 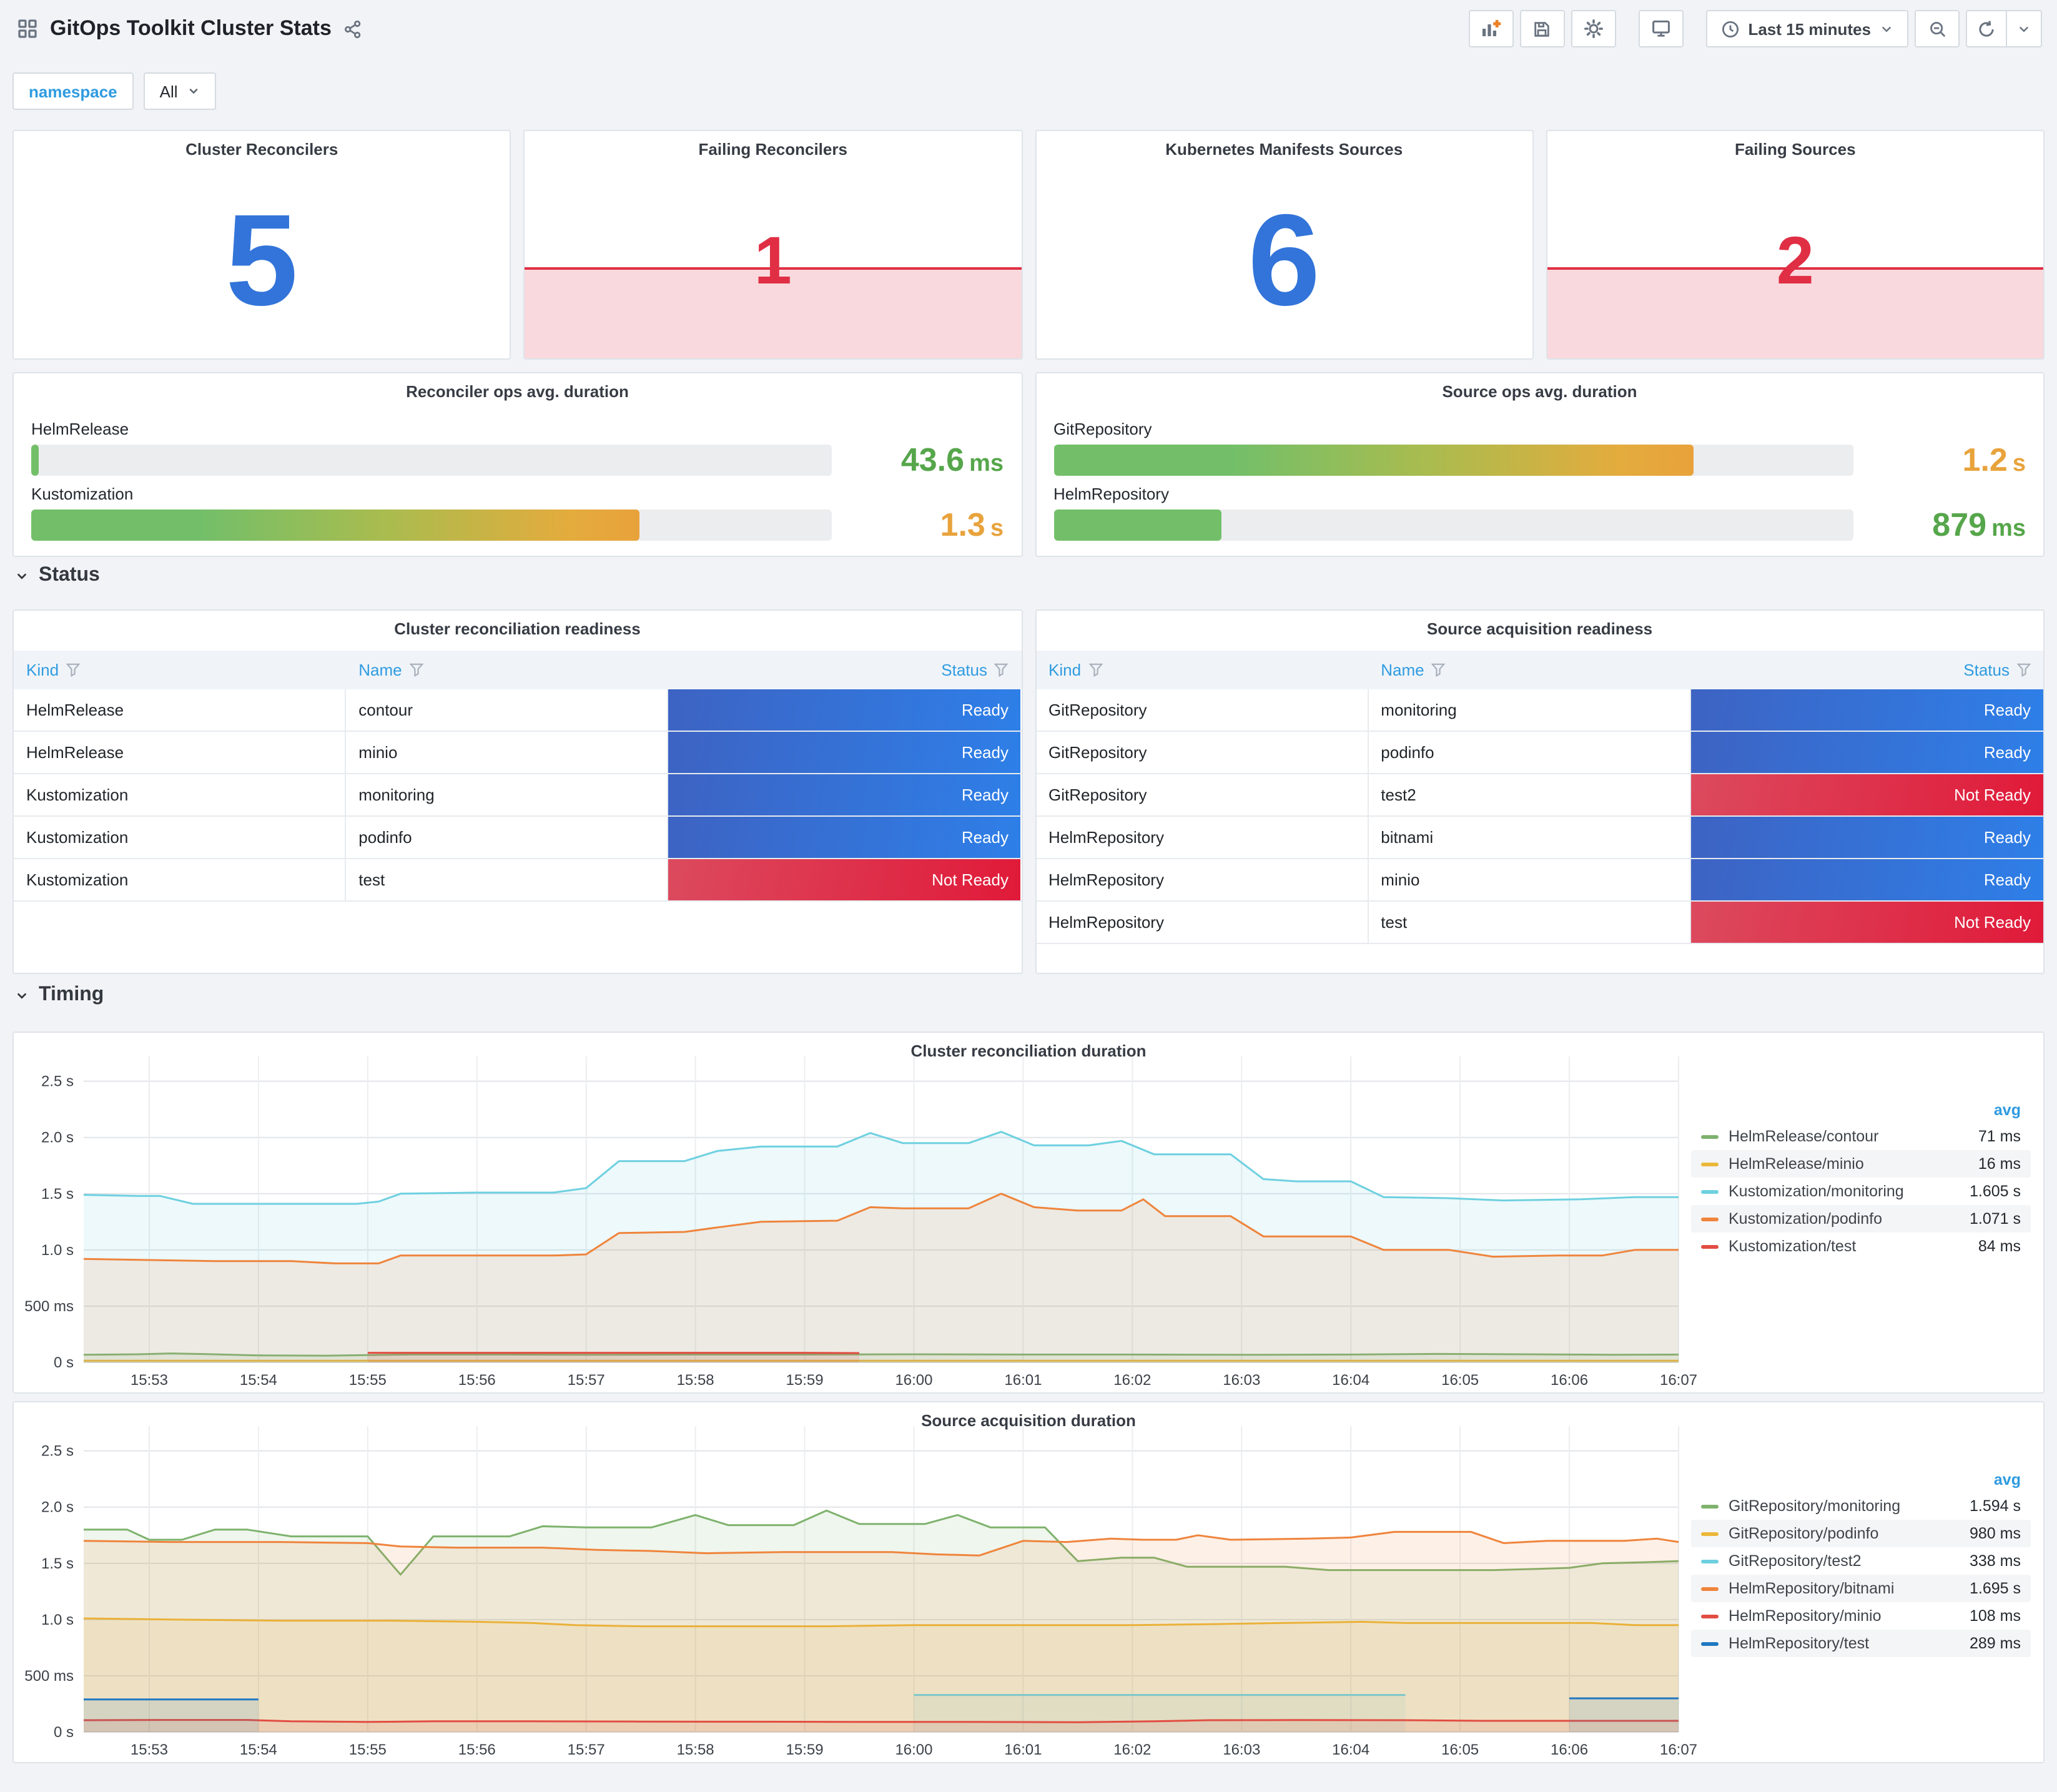 I want to click on panel-title: Failing Reconcilers, so click(x=772, y=149).